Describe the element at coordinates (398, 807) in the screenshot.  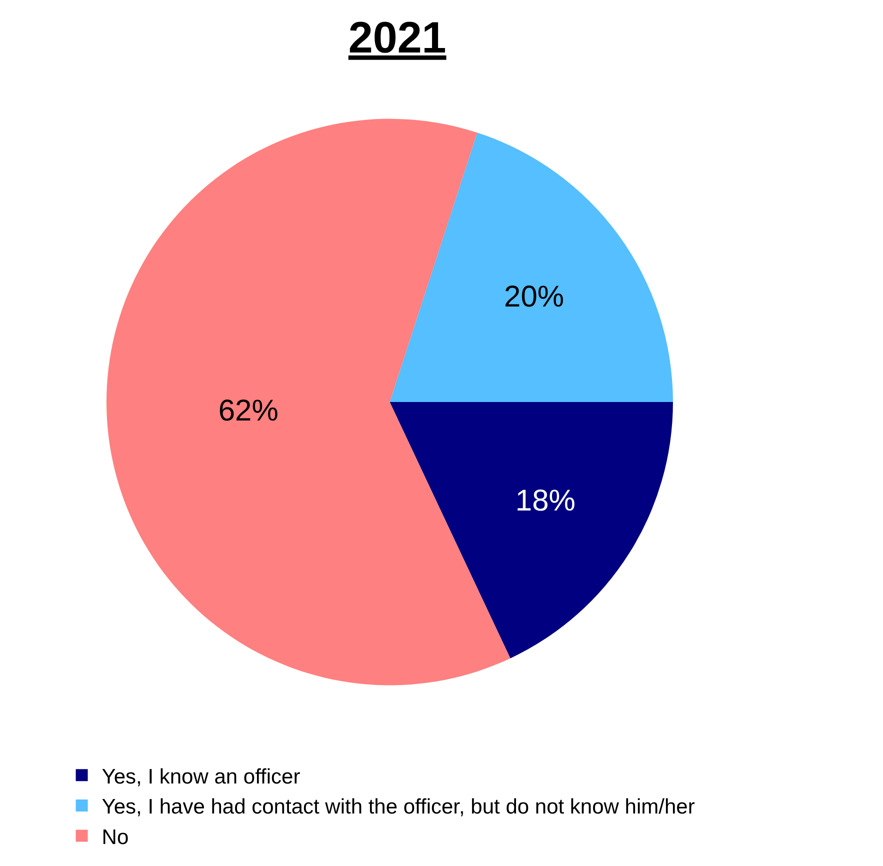
I see `legend-label: Yes, I have had contact with the officer, but do not know him/her` at that location.